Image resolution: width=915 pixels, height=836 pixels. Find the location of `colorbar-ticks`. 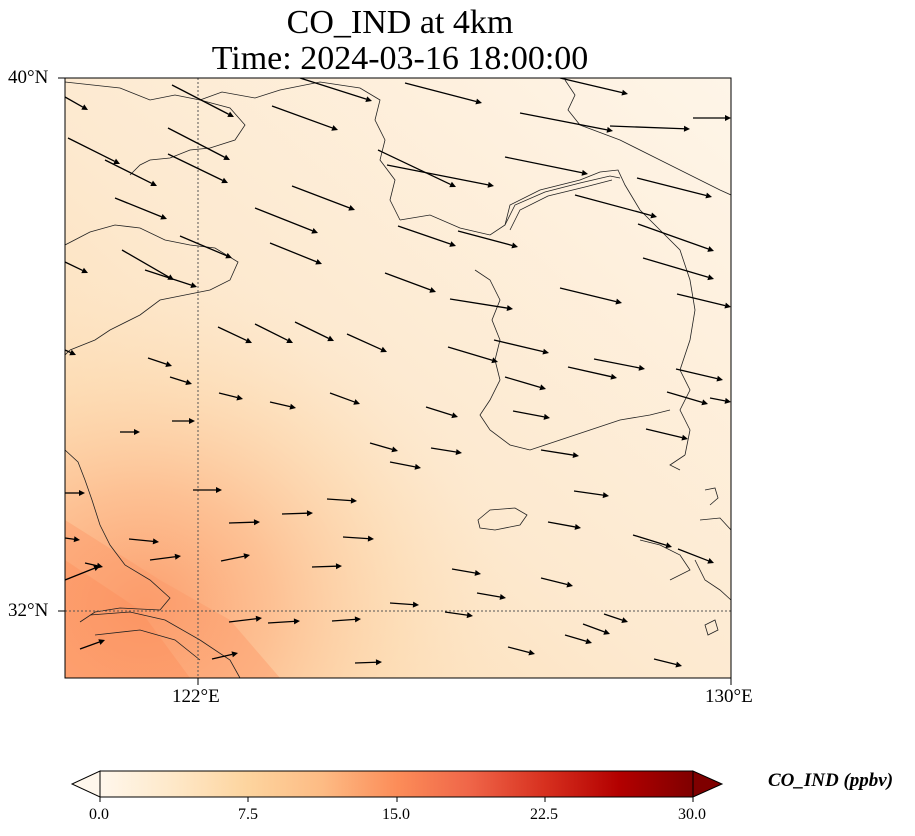

colorbar-ticks is located at coordinates (396, 799).